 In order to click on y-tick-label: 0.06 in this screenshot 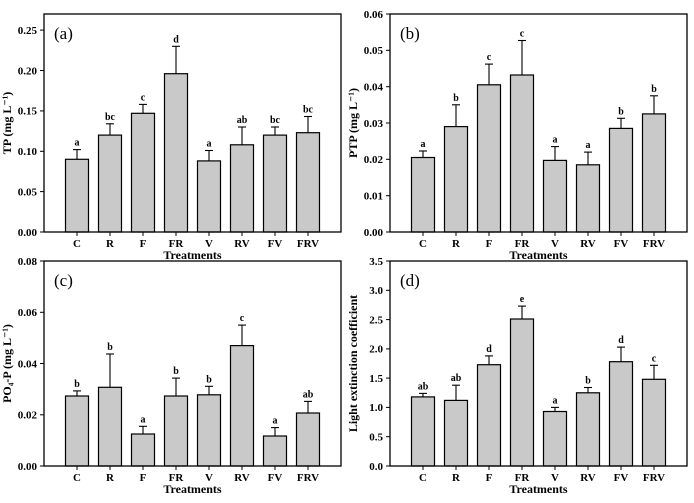, I will do `click(28, 313)`.